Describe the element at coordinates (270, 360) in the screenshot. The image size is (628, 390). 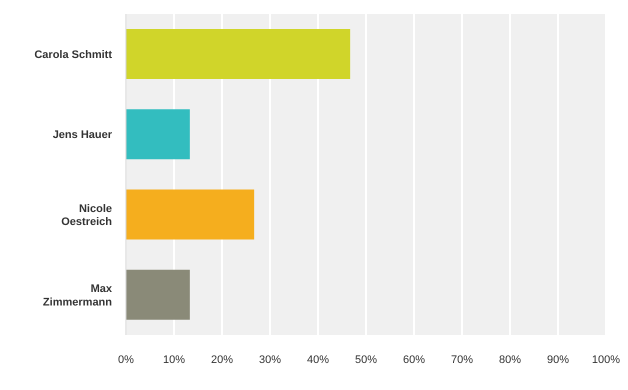
I see `x-tick-label: 30%` at that location.